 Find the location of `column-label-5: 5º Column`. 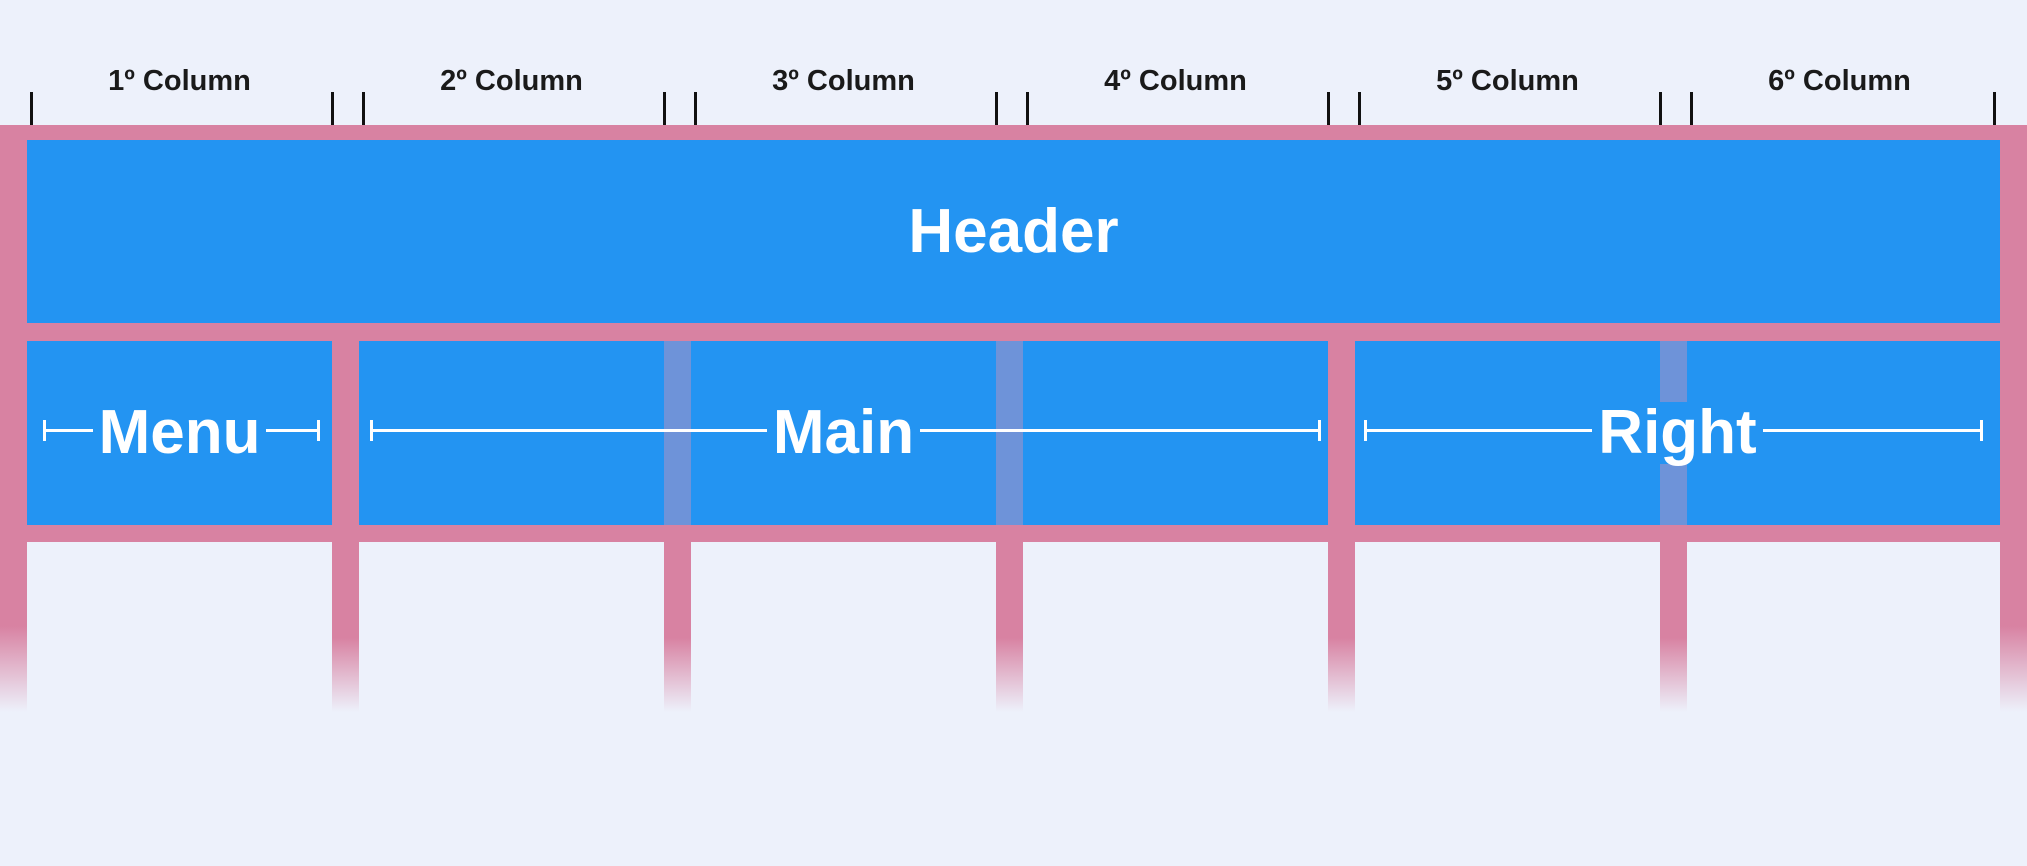

column-label-5: 5º Column is located at coordinates (1507, 81).